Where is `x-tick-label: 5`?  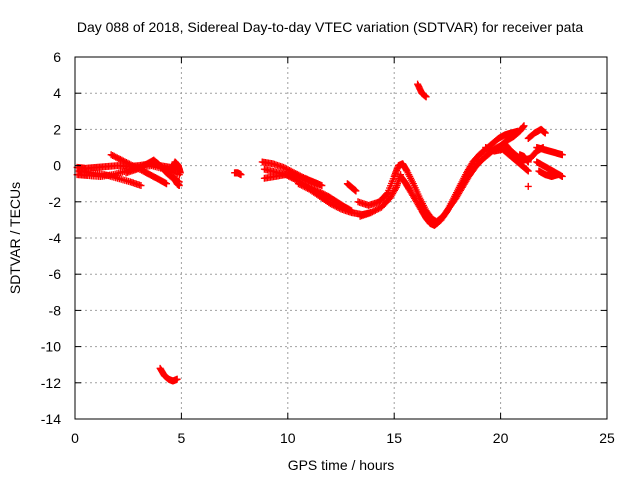
x-tick-label: 5 is located at coordinates (182, 438).